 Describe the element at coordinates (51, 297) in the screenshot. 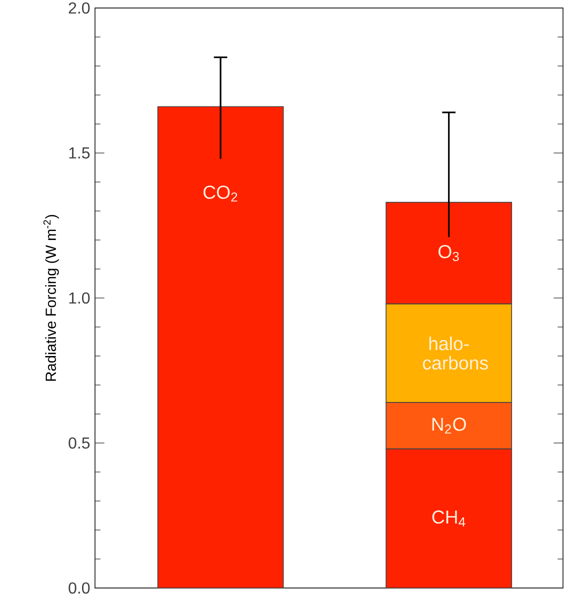

I see `y-axis-title: Radiative Forcing (W m$^{-2}$)` at that location.